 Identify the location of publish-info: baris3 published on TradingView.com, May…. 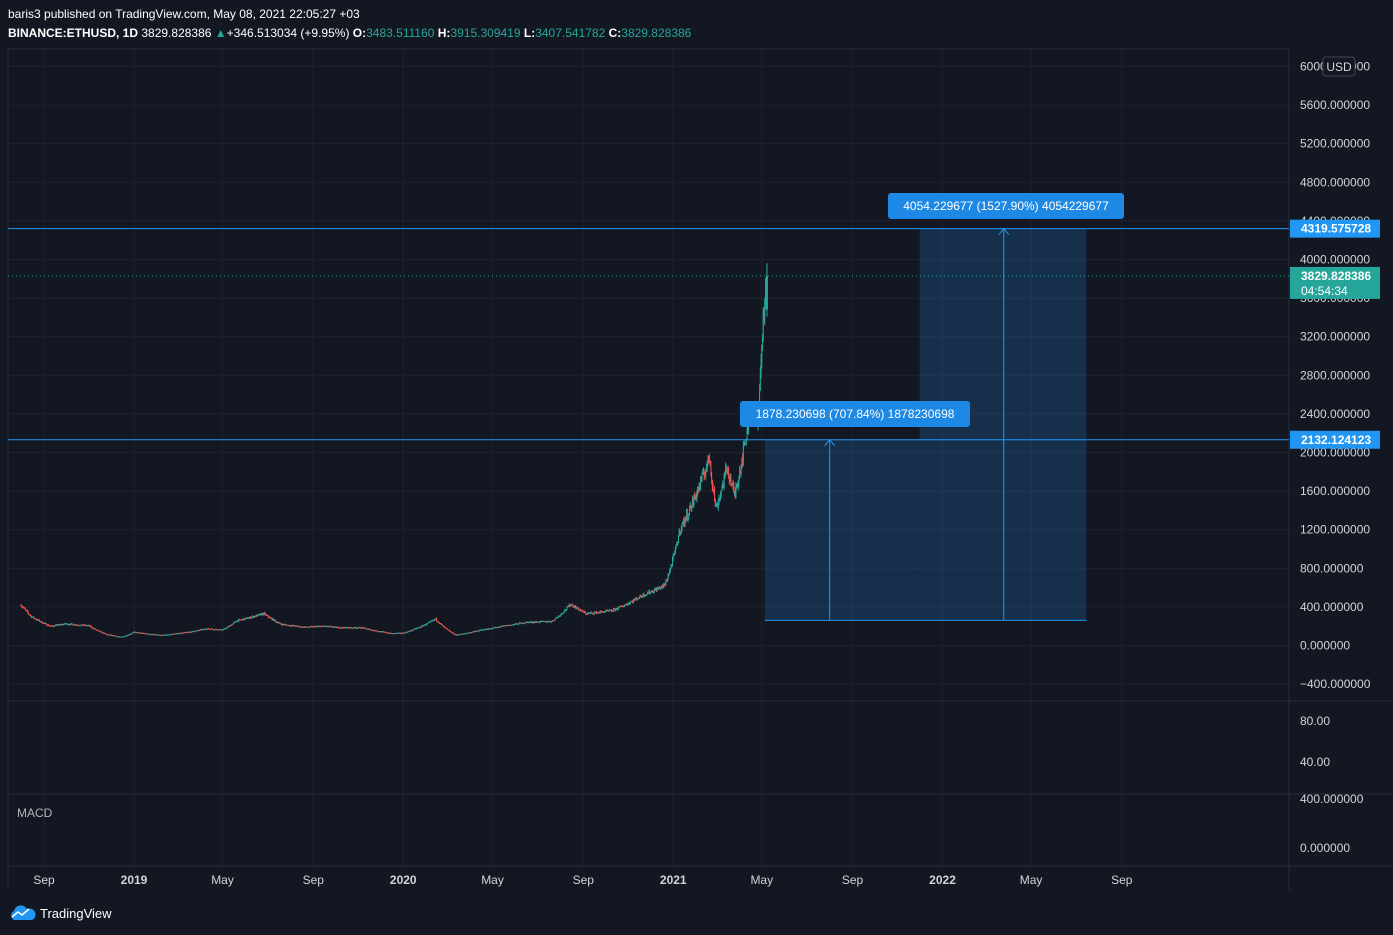
(184, 14).